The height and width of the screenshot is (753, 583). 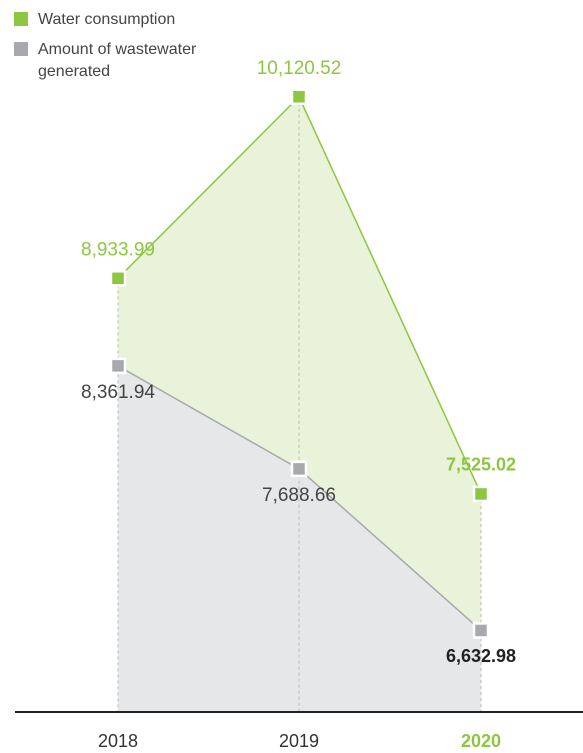 I want to click on x-tick-label: 2019, so click(x=299, y=741).